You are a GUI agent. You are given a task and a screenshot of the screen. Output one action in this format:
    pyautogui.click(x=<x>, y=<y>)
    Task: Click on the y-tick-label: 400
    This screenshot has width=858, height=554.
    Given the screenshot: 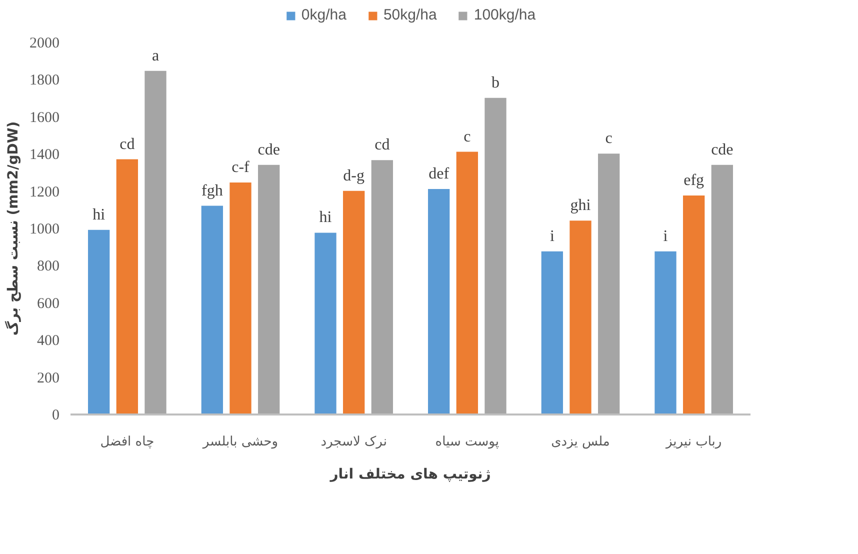 What is the action you would take?
    pyautogui.click(x=48, y=341)
    